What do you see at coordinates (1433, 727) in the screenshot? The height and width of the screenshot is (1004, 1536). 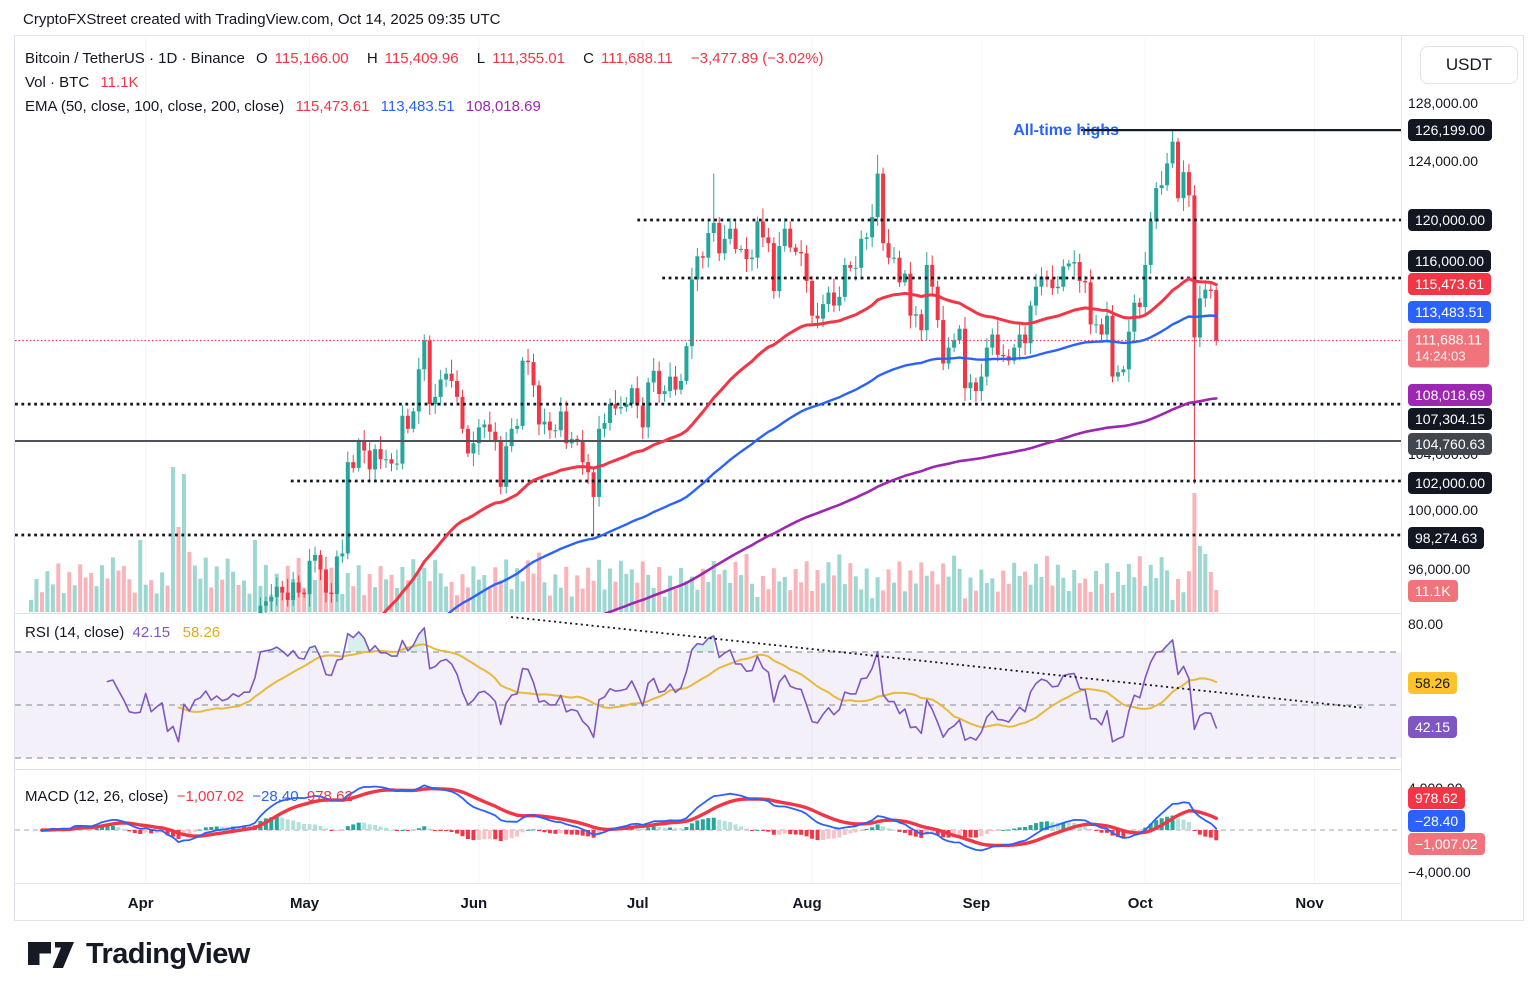 I see `rsi-axis-badge: 42.15` at bounding box center [1433, 727].